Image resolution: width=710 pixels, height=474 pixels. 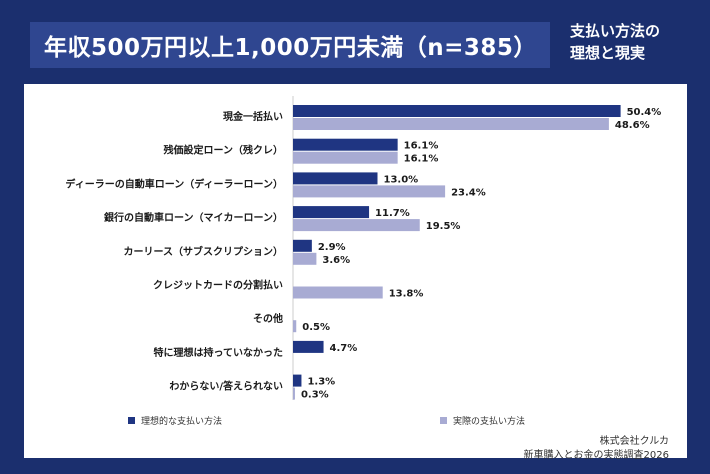 What do you see at coordinates (332, 247) in the screenshot?
I see `value-label-ideal: 2.9%` at bounding box center [332, 247].